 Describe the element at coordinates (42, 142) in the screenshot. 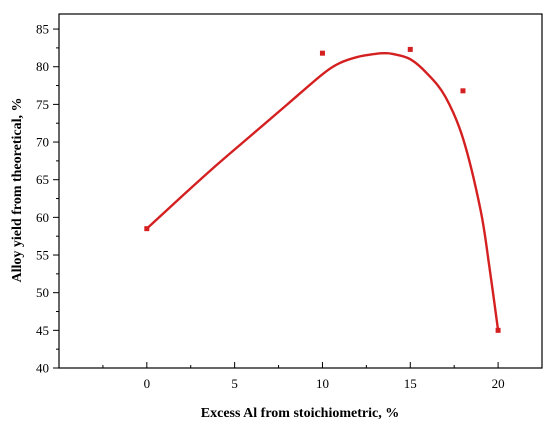

I see `y-tick-label: 70` at that location.